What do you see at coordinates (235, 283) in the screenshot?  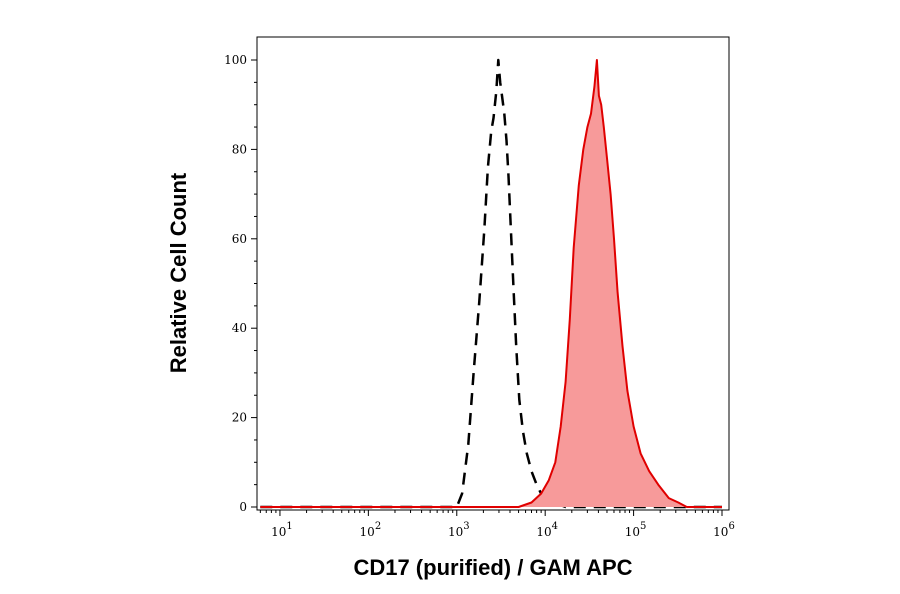 I see `y-tick-labels: 0 20 40 60 80 100` at bounding box center [235, 283].